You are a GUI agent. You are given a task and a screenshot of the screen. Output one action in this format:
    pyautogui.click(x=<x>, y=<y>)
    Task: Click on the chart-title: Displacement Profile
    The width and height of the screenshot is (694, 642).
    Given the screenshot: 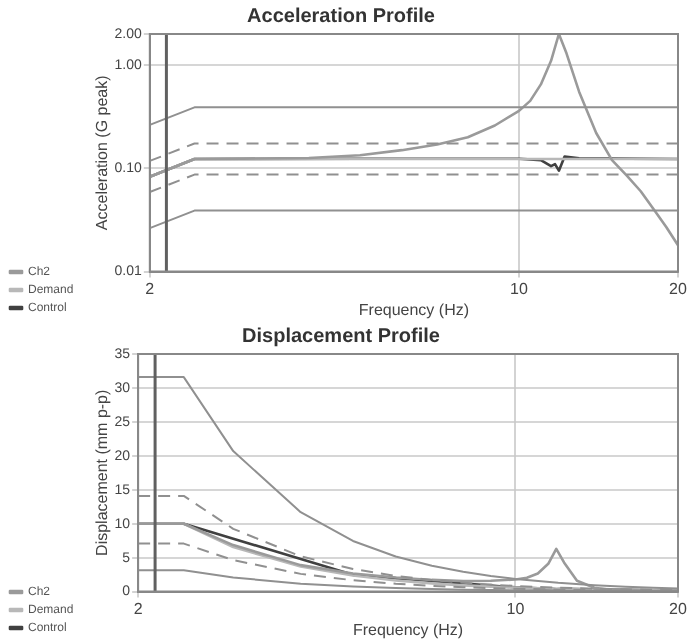 What is the action you would take?
    pyautogui.click(x=341, y=336)
    